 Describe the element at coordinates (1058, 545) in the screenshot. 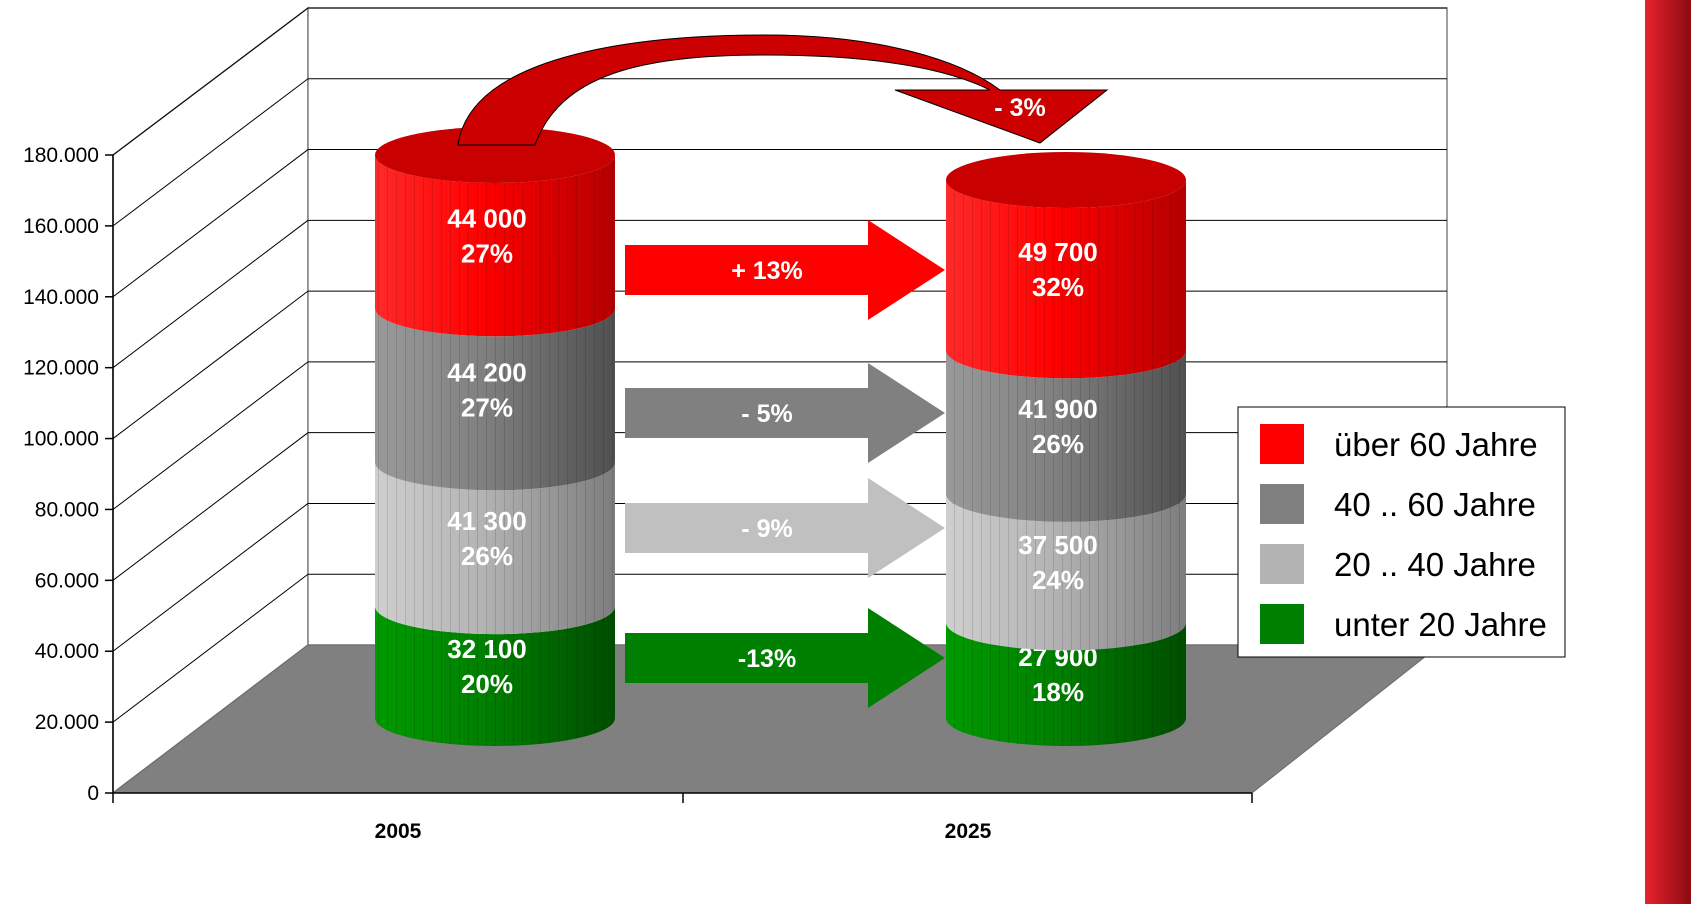

I see `data-label-value: 37 500` at that location.